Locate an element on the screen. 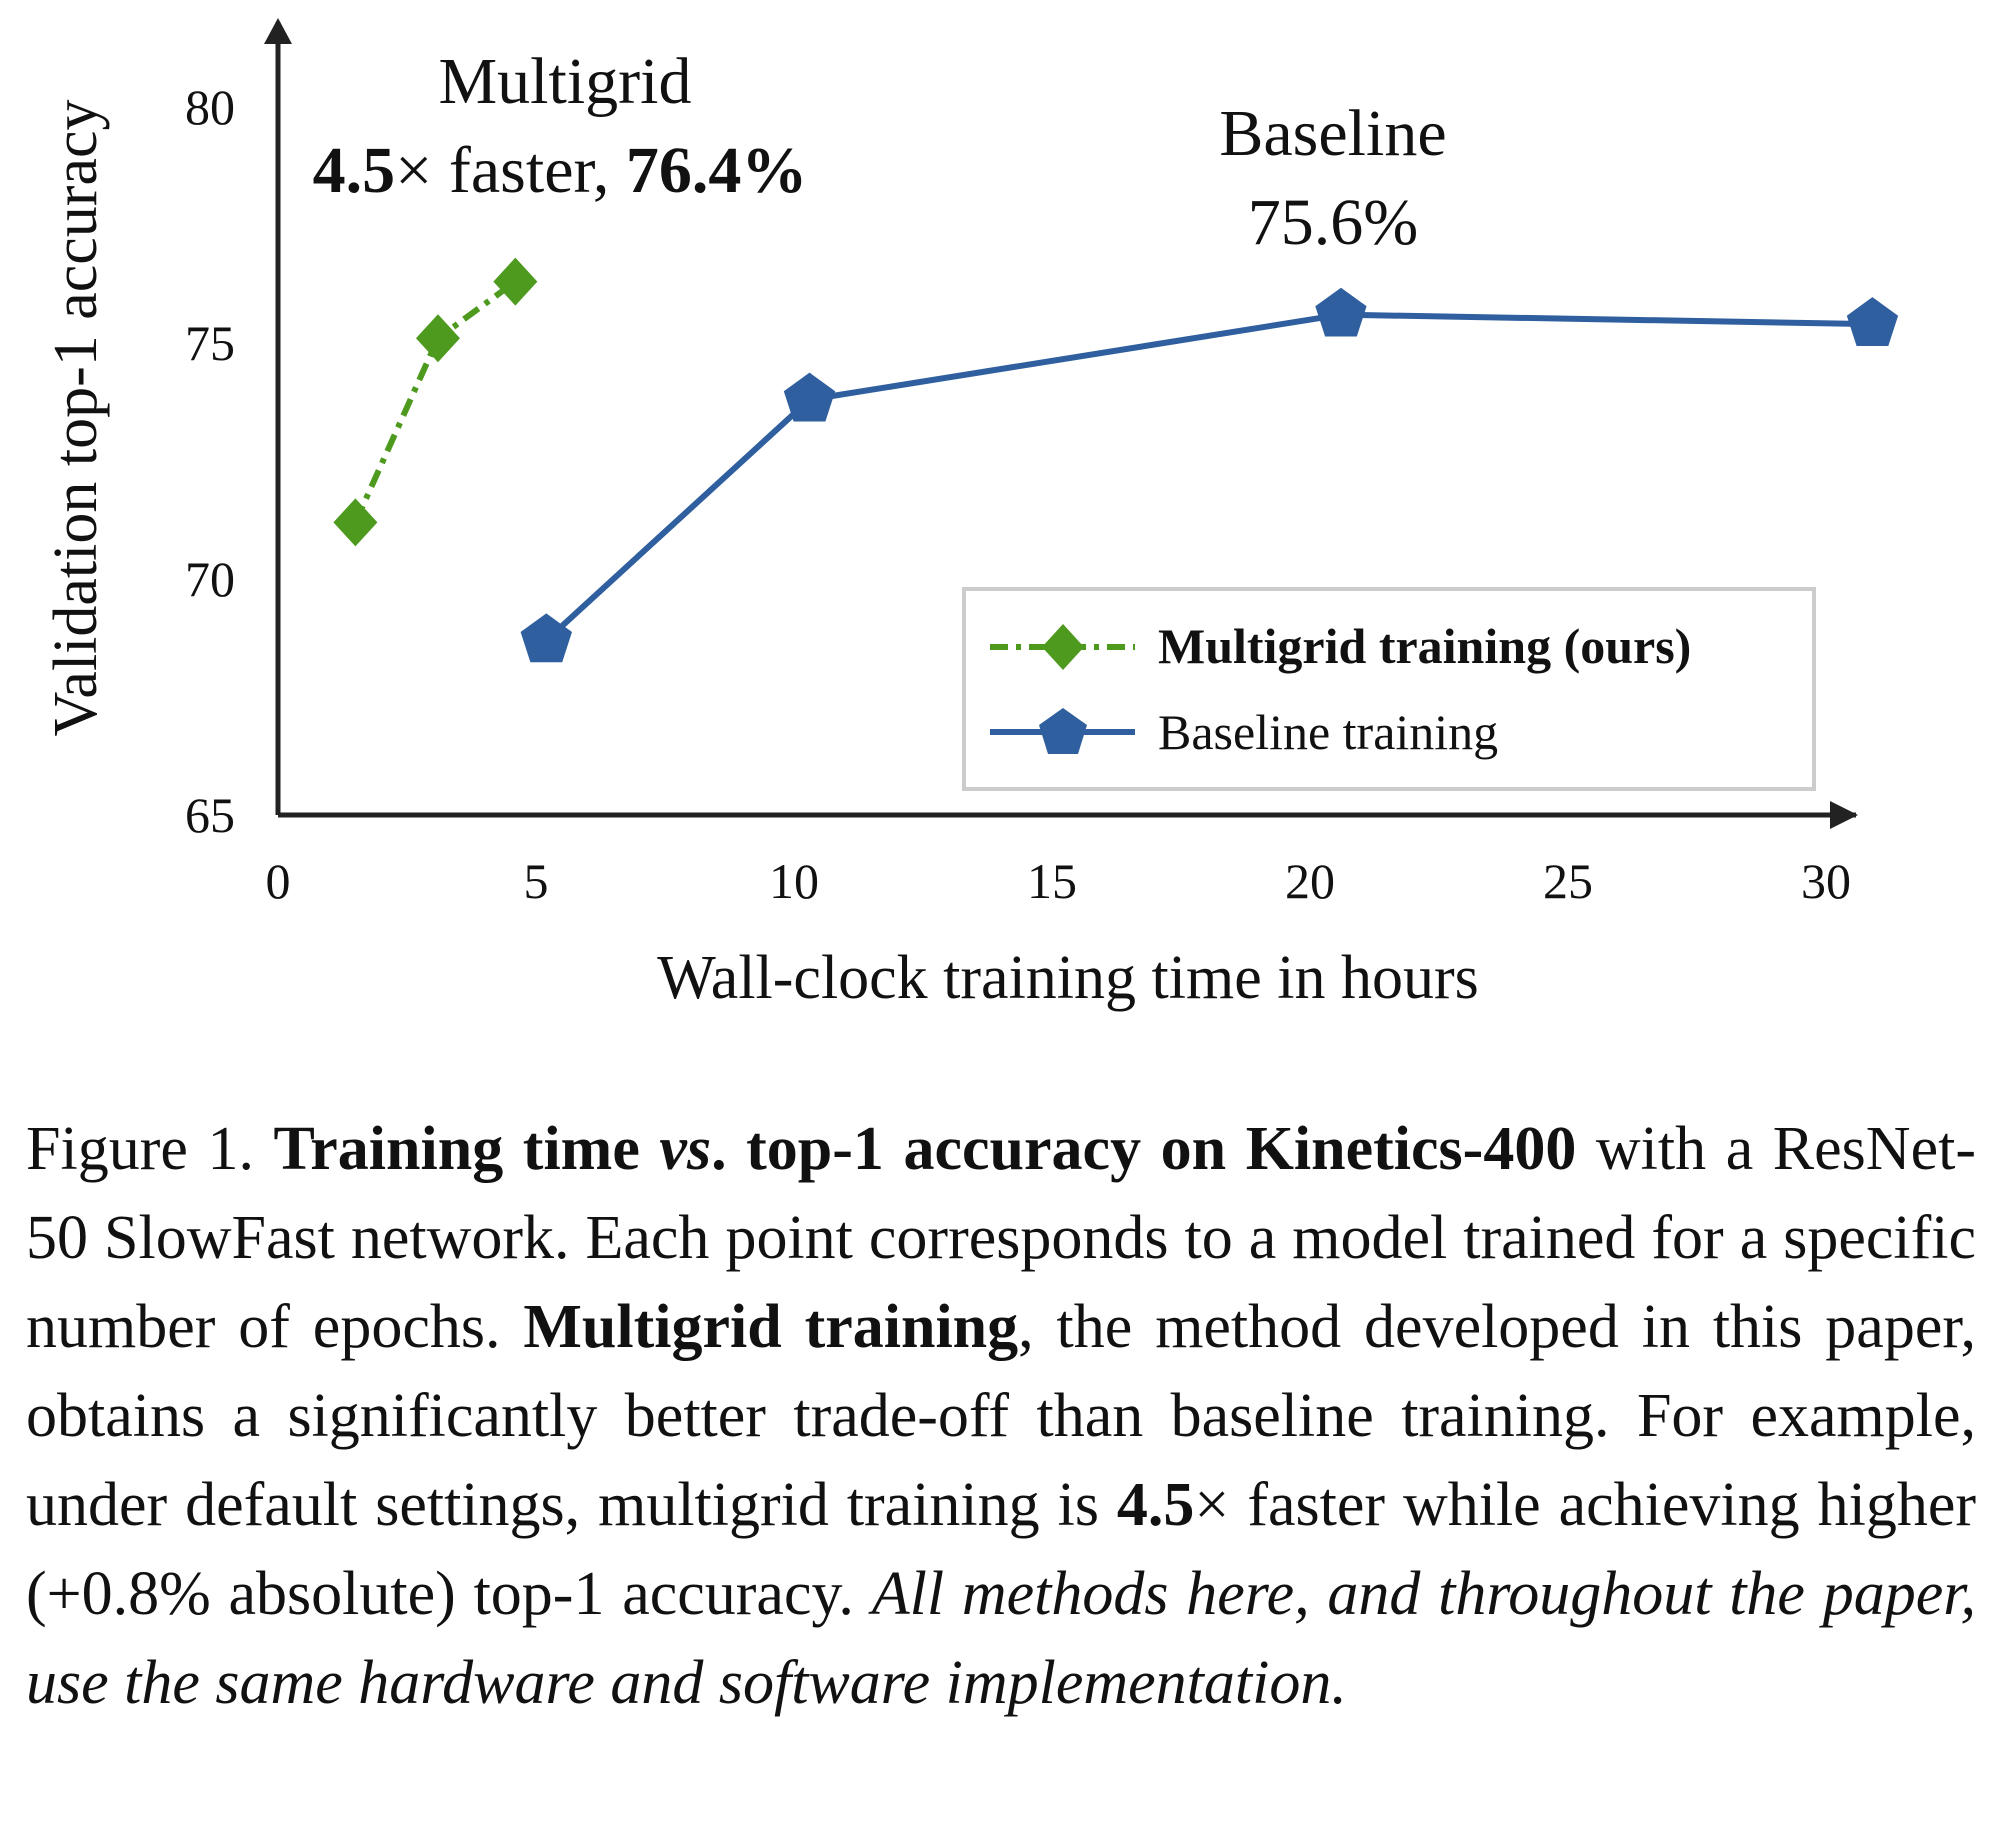  series-multigrid is located at coordinates (435, 402).